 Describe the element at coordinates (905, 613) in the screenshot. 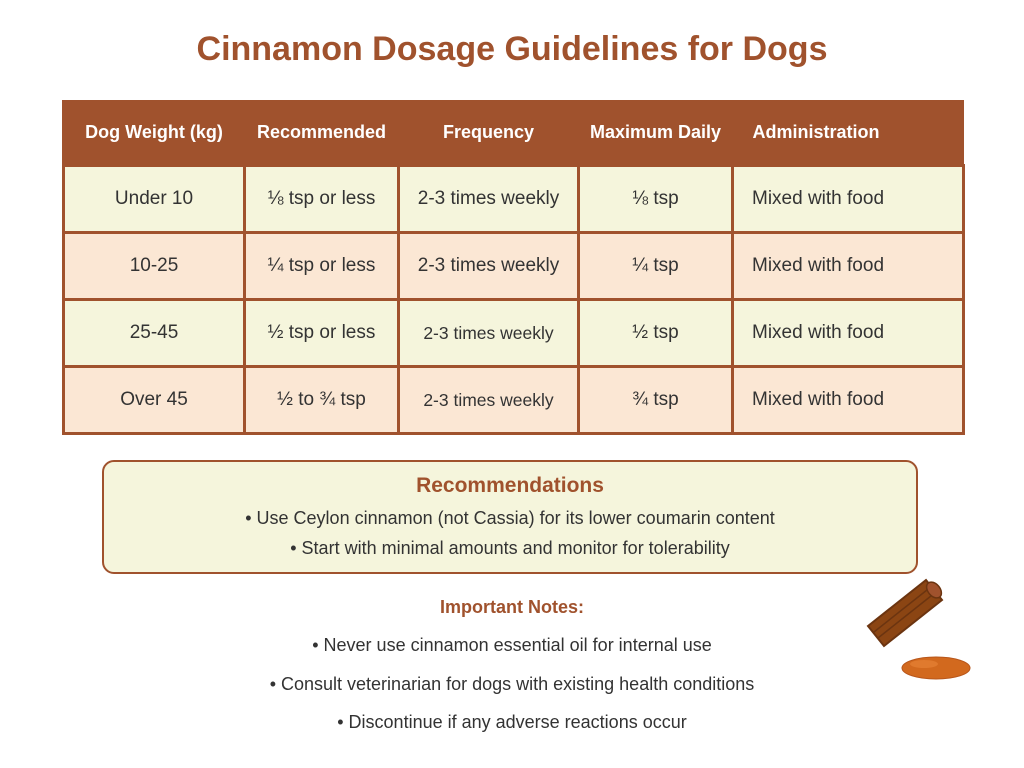

I see `cinnamon-stick-icon` at that location.